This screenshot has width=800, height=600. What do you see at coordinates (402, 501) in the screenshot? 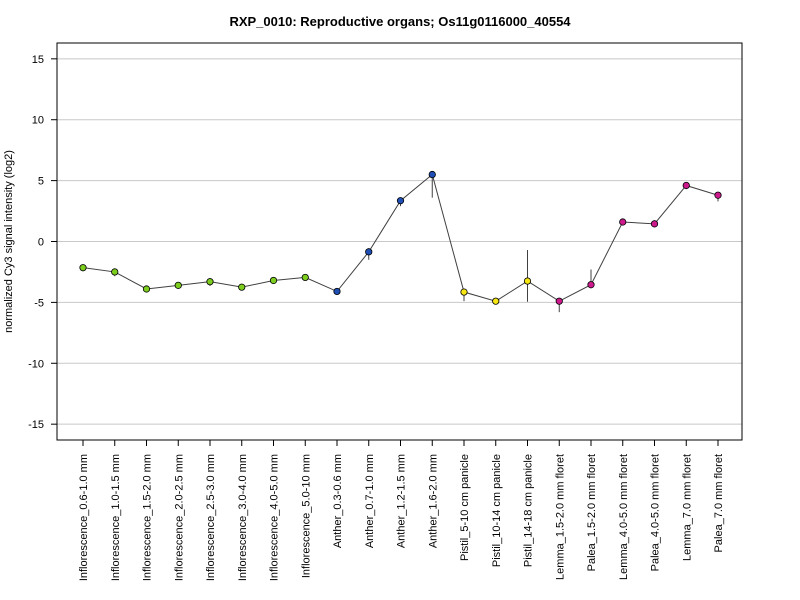
I see `x-tick-label: Anther_1.2-1.5 mm` at bounding box center [402, 501].